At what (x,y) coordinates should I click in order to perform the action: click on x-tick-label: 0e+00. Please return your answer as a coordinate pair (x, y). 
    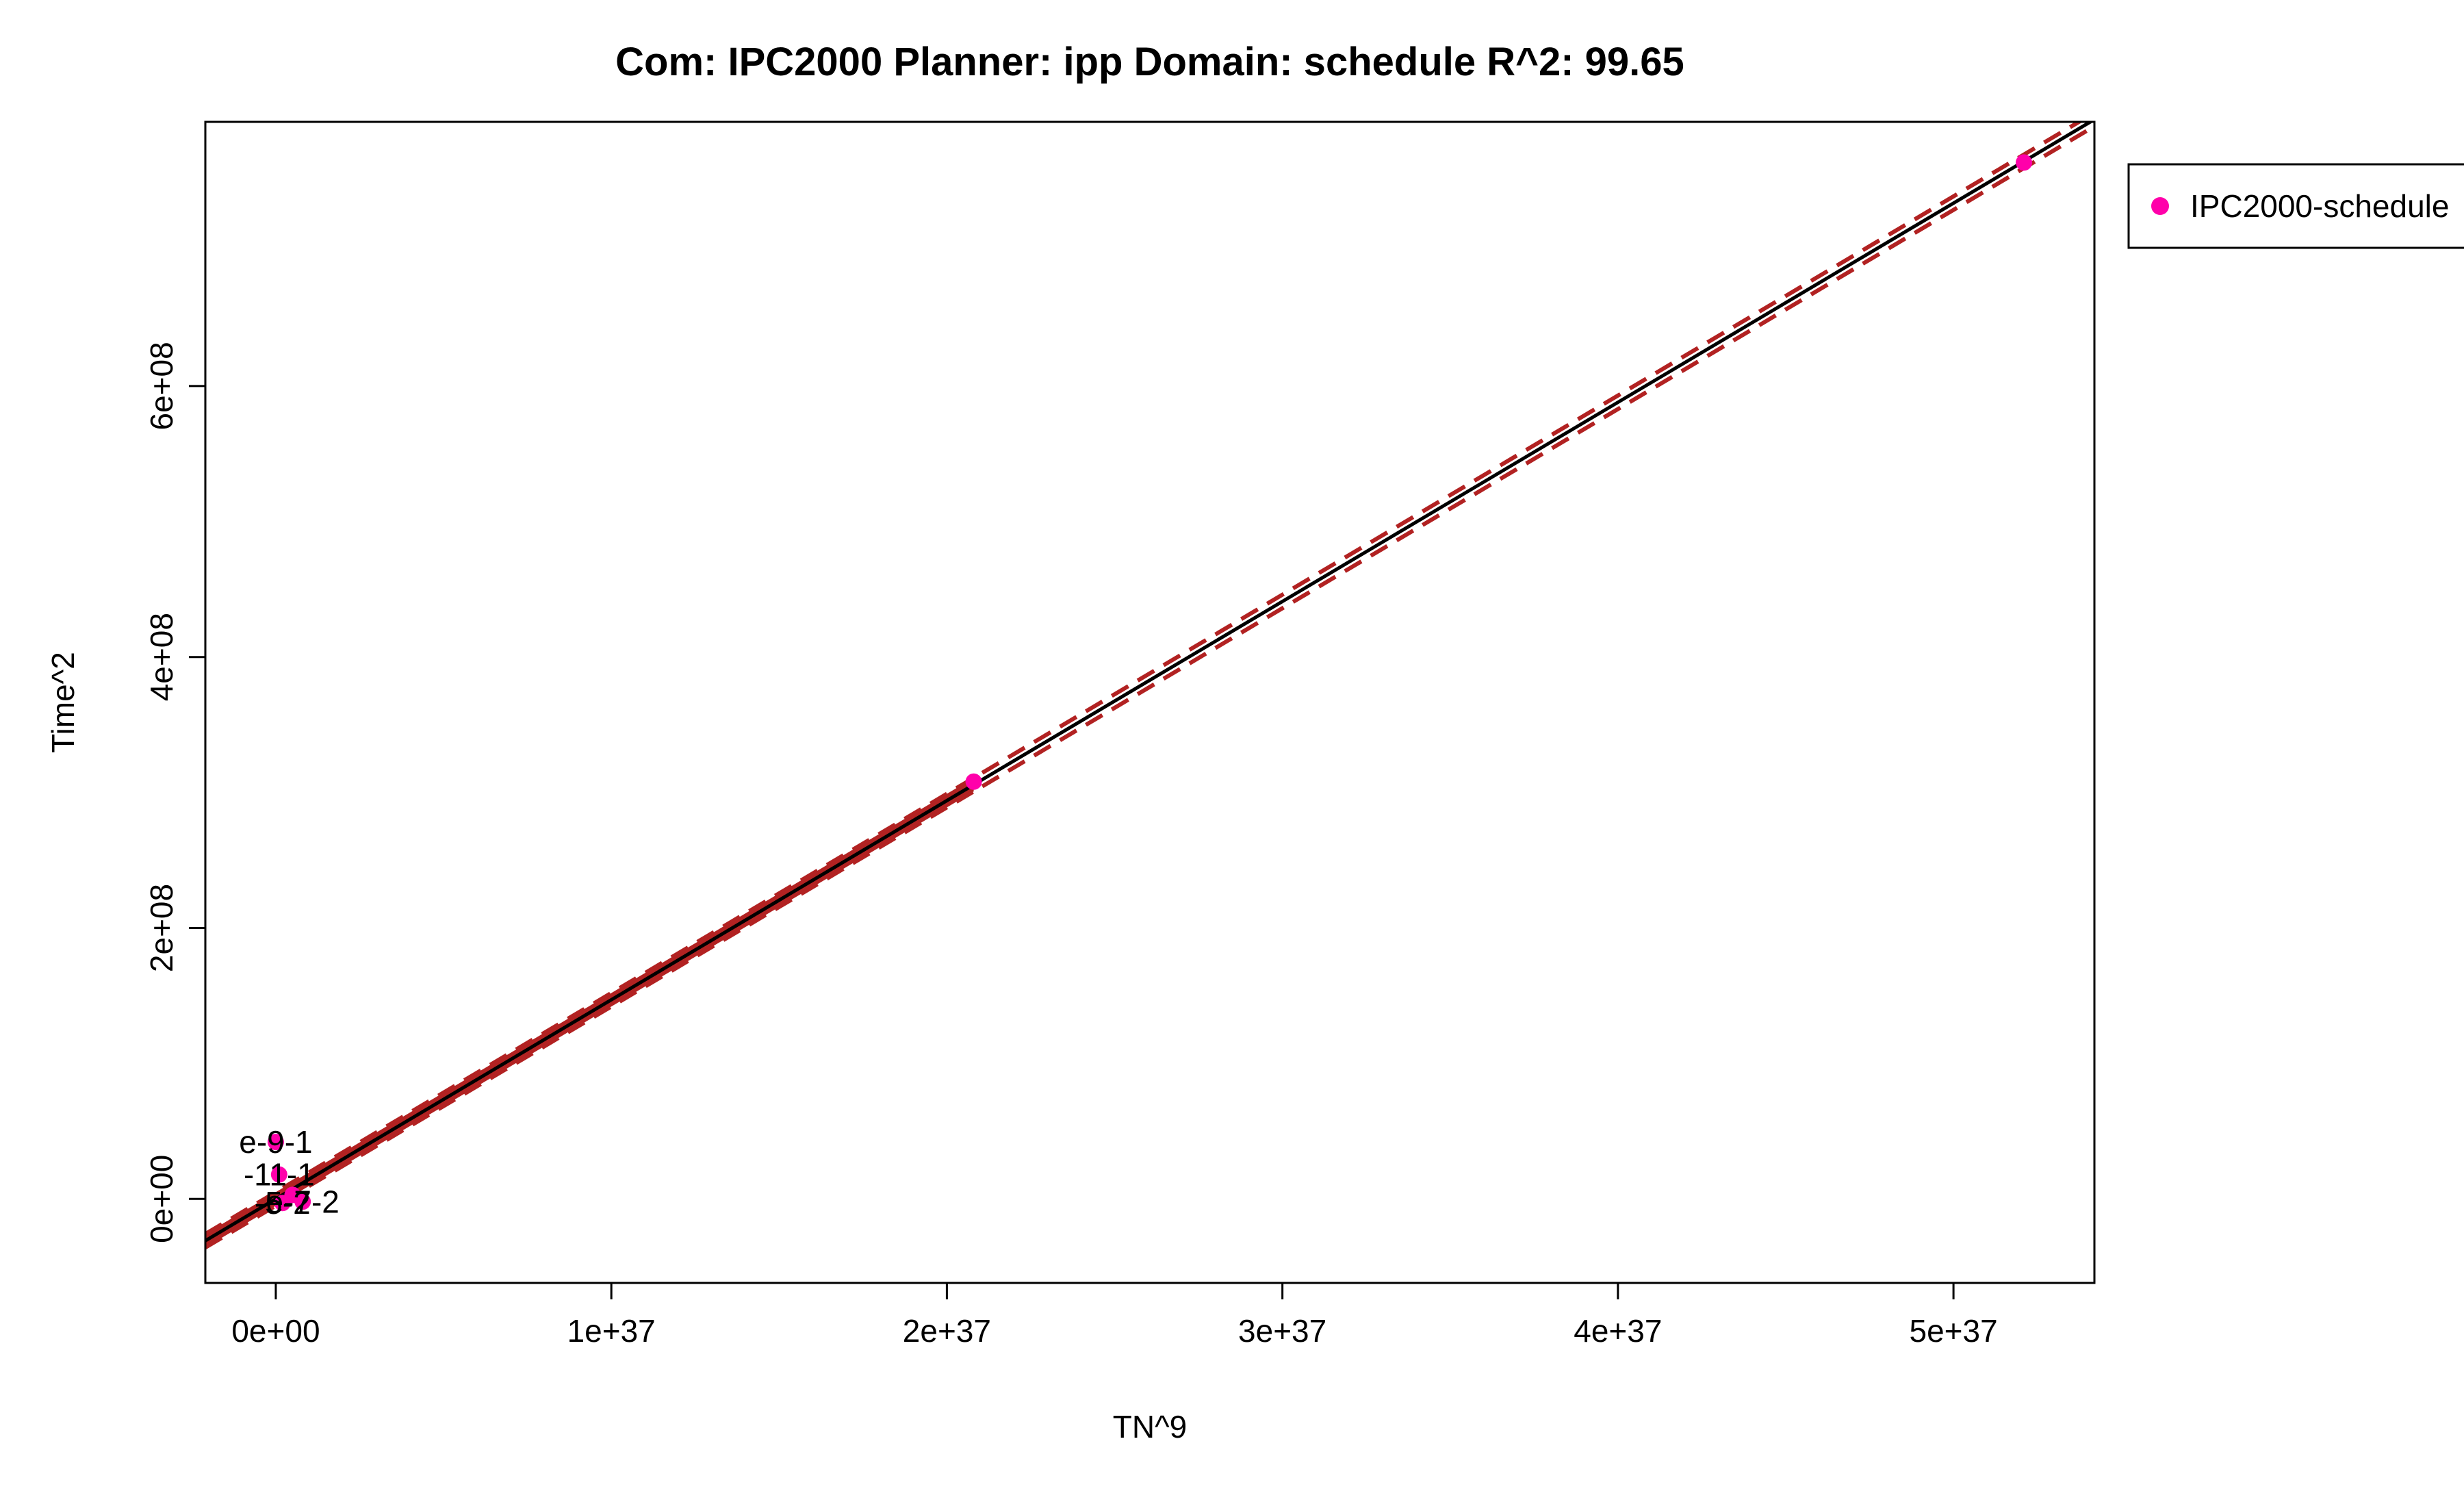
    Looking at the image, I should click on (275, 1331).